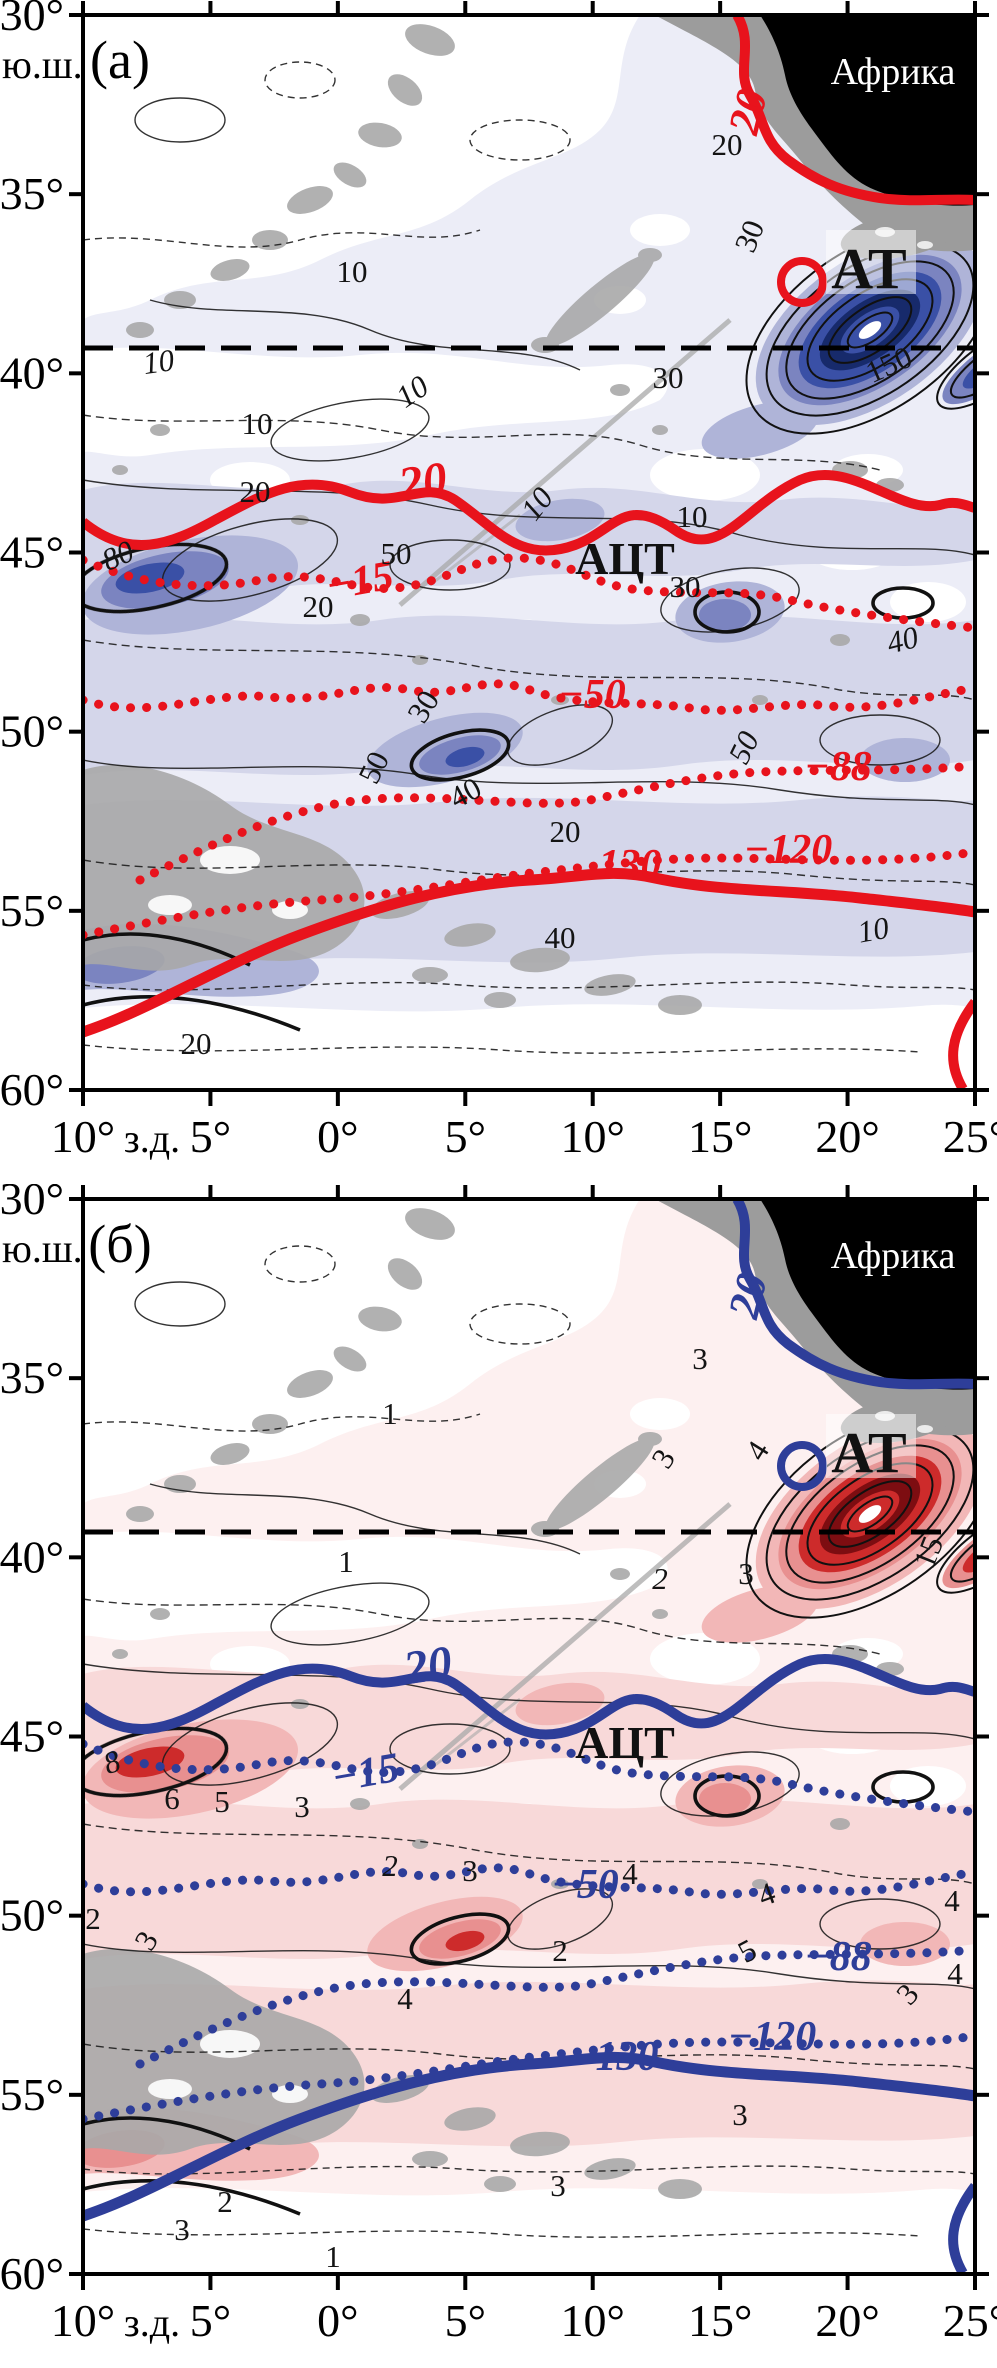 Image resolution: width=997 pixels, height=2368 pixels. Describe the element at coordinates (560, 937) in the screenshot. I see `contour-label: 40` at that location.